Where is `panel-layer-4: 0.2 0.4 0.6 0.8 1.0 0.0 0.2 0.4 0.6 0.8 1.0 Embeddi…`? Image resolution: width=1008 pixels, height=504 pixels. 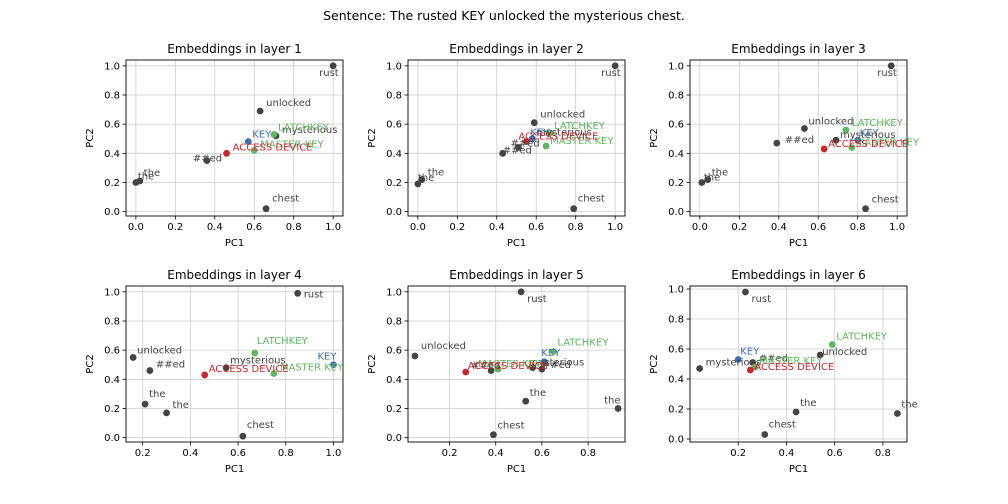 panel-layer-4: 0.2 0.4 0.6 0.8 1.0 0.0 0.2 0.4 0.6 0.8 1.0 Embeddi… is located at coordinates (214, 371).